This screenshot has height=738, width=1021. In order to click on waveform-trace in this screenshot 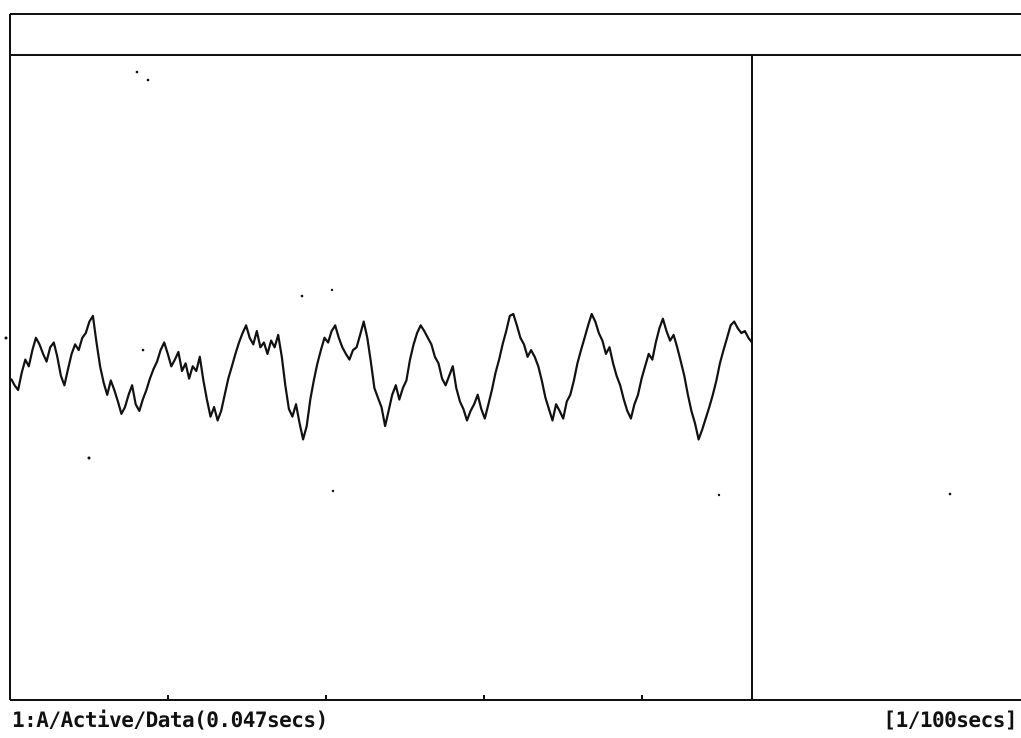, I will do `click(381, 376)`.